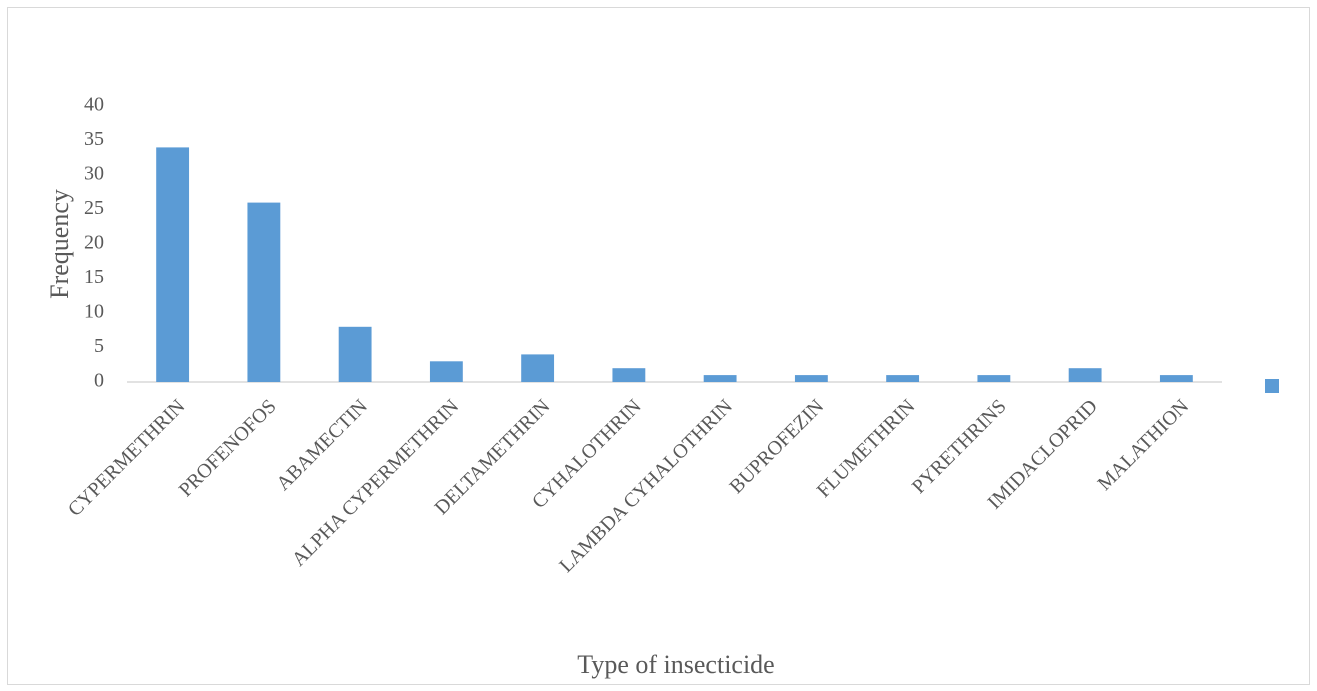 The height and width of the screenshot is (691, 1317). What do you see at coordinates (94, 243) in the screenshot?
I see `y-tick-label: 20` at bounding box center [94, 243].